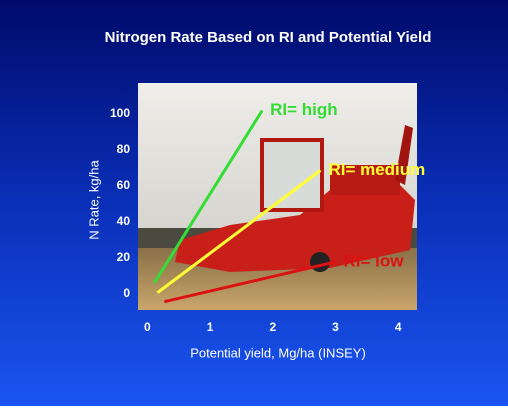 The width and height of the screenshot is (508, 411). Describe the element at coordinates (124, 257) in the screenshot. I see `y-tick-label: 20` at that location.